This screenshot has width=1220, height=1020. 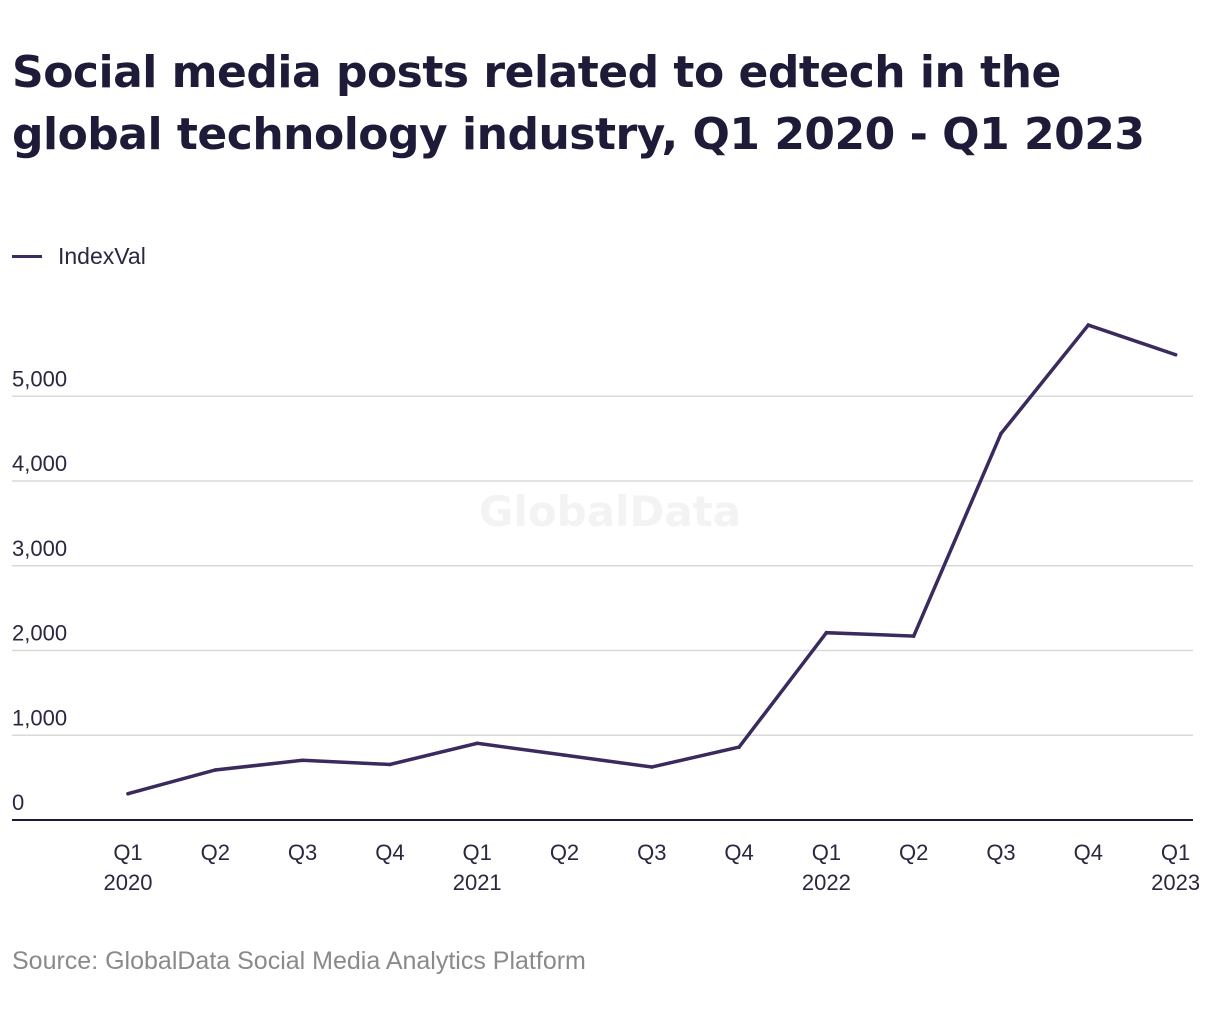 I want to click on x-tick-year-label: 2022, so click(x=826, y=882).